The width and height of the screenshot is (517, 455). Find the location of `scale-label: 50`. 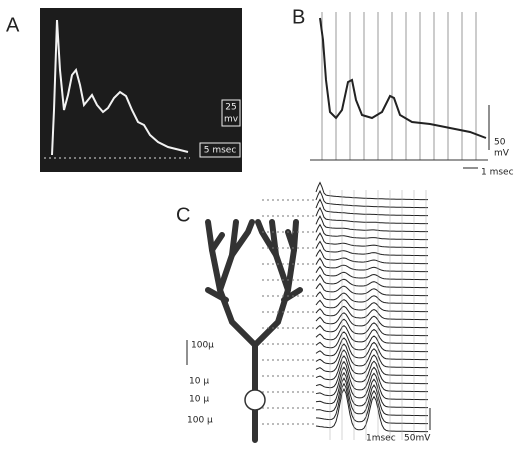

scale-label: 50 is located at coordinates (500, 143).